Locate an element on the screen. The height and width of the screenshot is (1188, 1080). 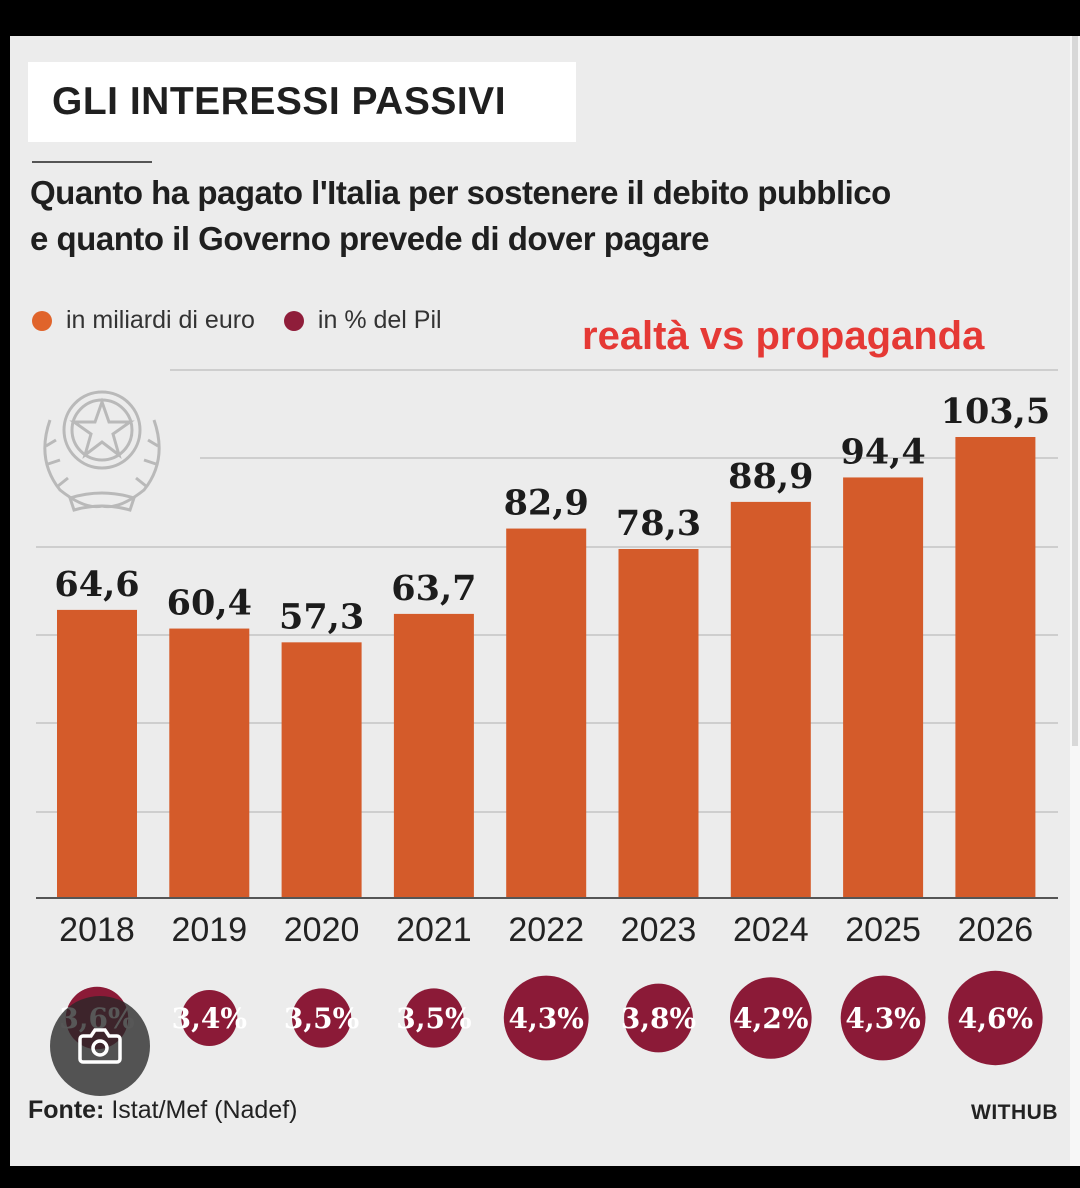
pil-circle-2025 is located at coordinates (883, 1018).